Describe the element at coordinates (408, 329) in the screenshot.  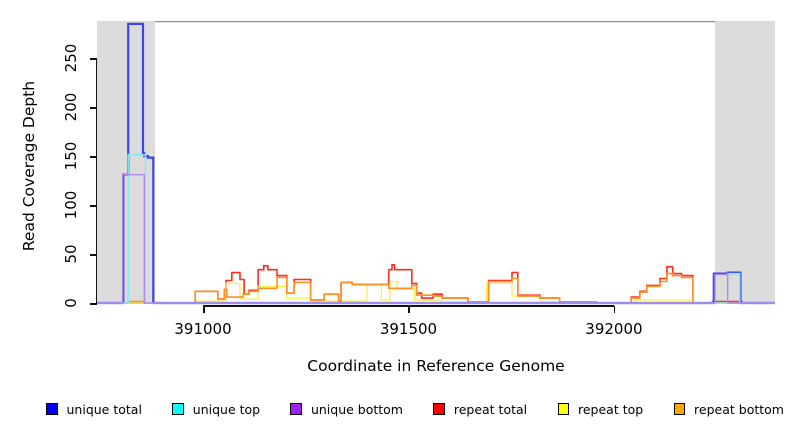
I see `x-tick-label: 391500` at that location.